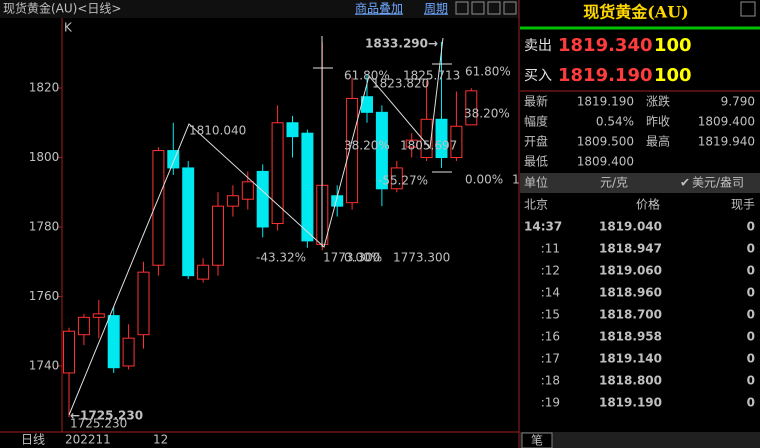 This screenshot has width=760, height=448. What do you see at coordinates (259, 9) in the screenshot?
I see `top-bar` at bounding box center [259, 9].